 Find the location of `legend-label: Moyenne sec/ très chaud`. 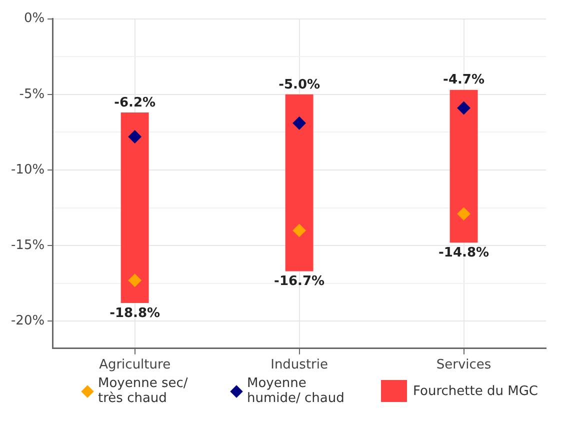

legend-label: Moyenne sec/ très chaud is located at coordinates (143, 391).